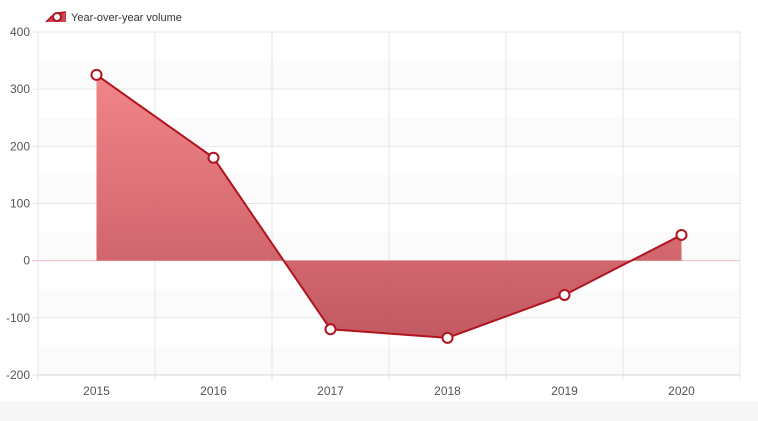  What do you see at coordinates (379, 411) in the screenshot?
I see `footer-band` at bounding box center [379, 411].